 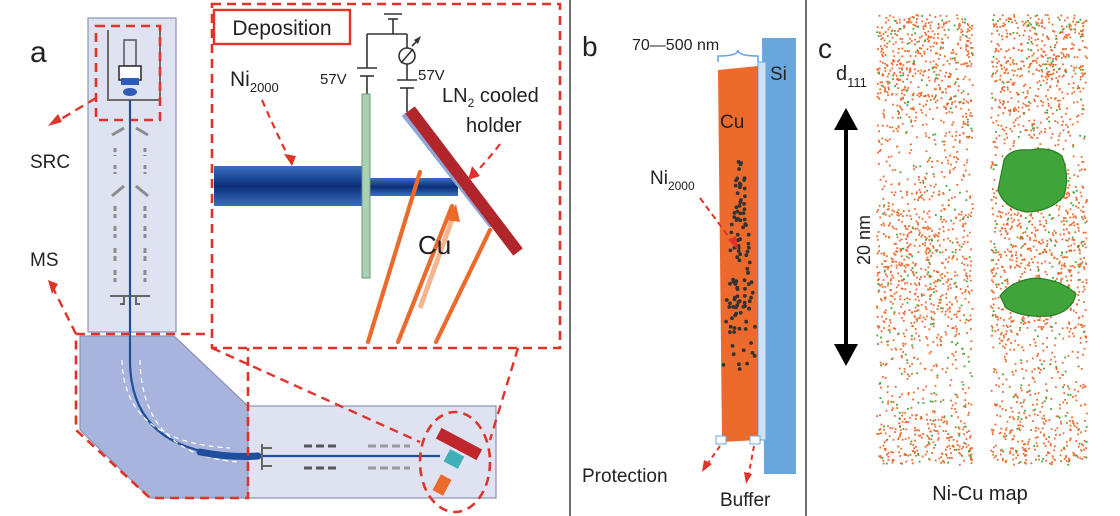 What do you see at coordinates (825, 48) in the screenshot?
I see `panel-c-label: c` at bounding box center [825, 48].